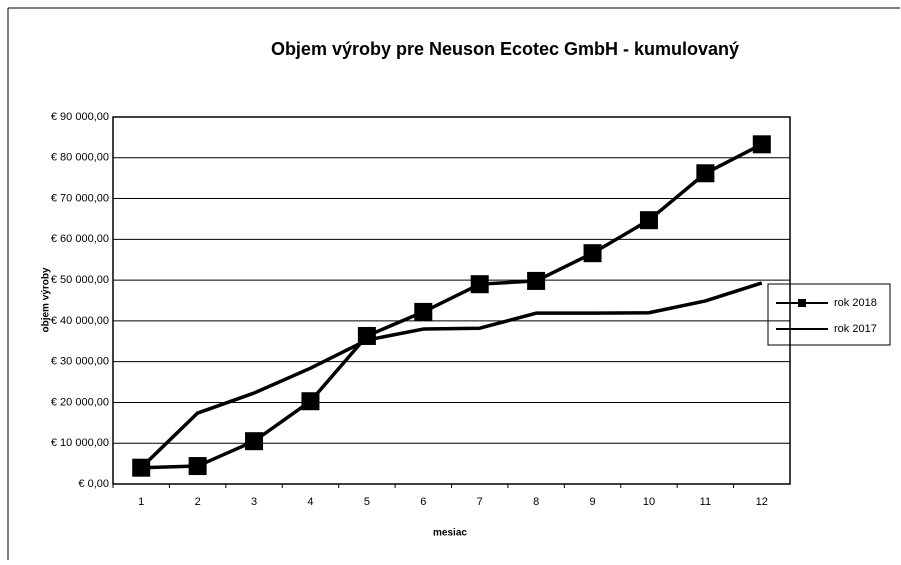  What do you see at coordinates (480, 502) in the screenshot?
I see `x-tick-label: 7` at bounding box center [480, 502].